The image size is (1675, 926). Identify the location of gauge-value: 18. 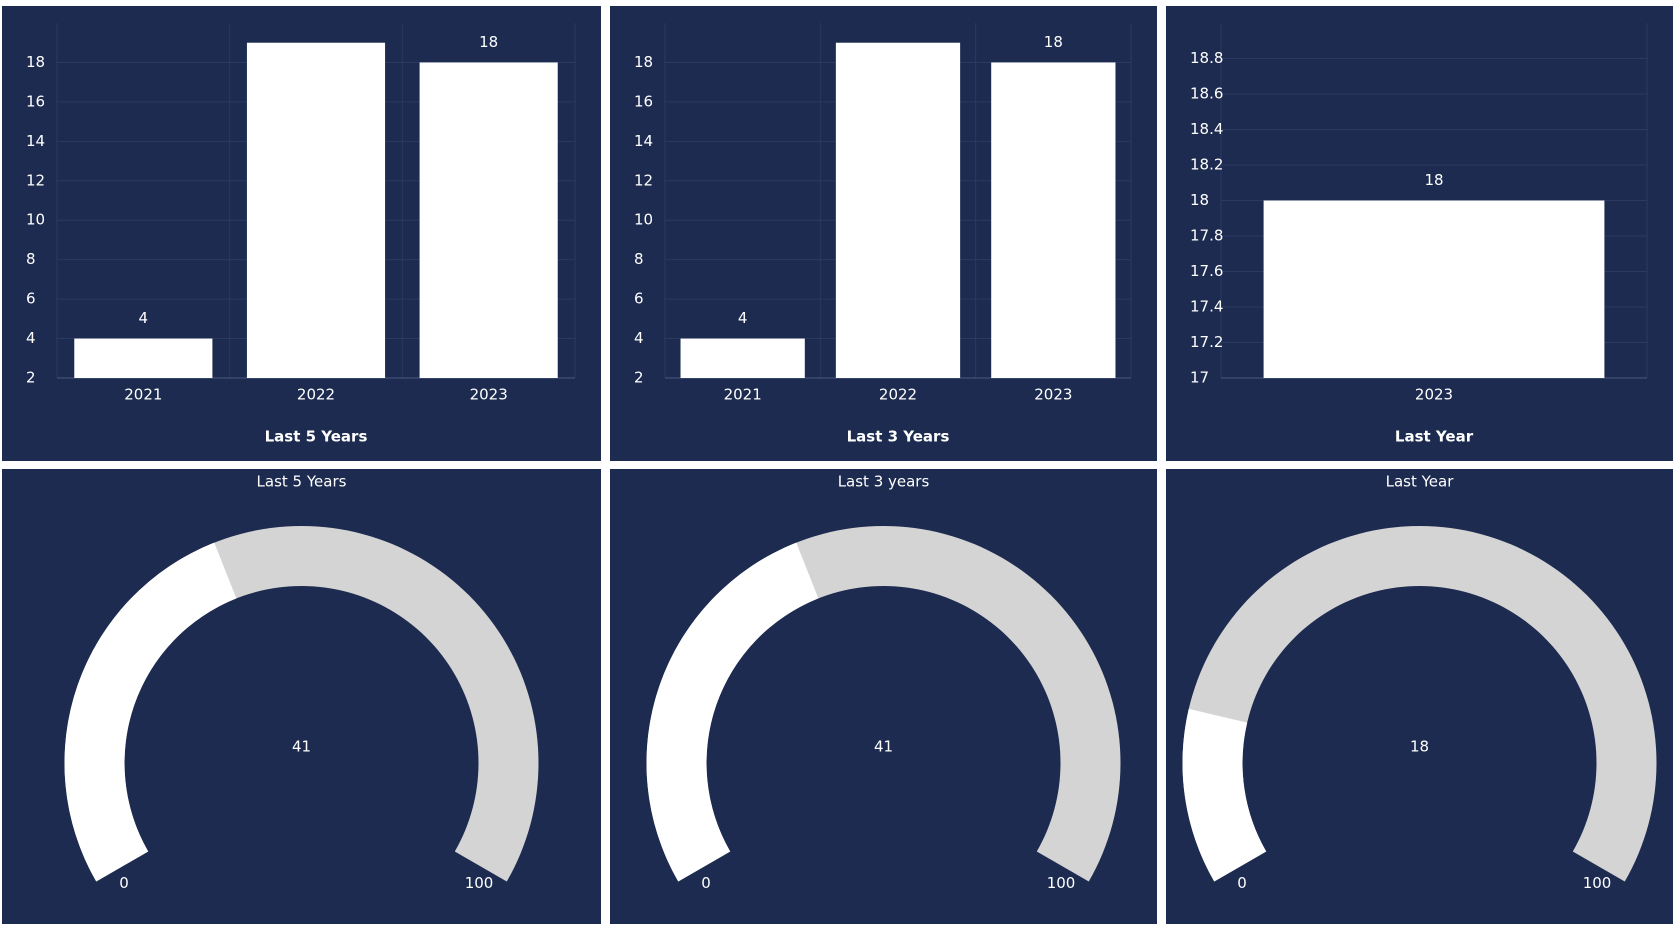
(1419, 747).